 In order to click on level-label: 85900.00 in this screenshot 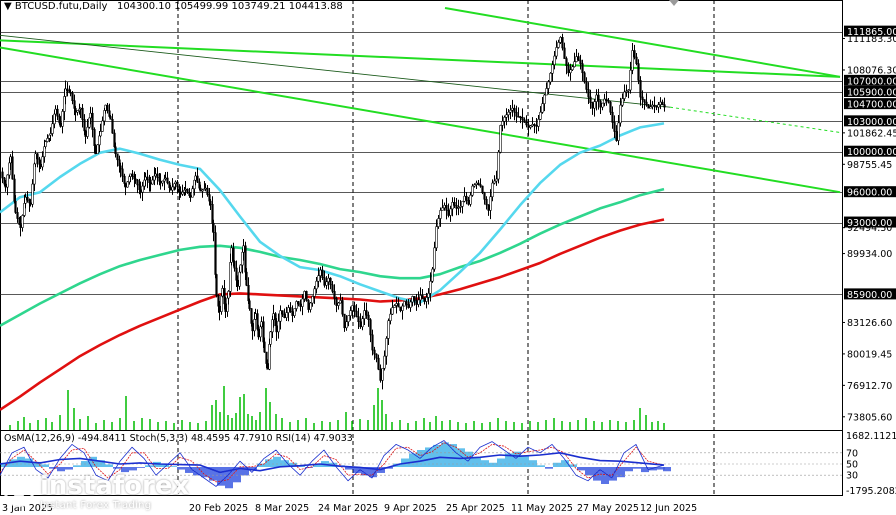, I will do `click(869, 295)`.